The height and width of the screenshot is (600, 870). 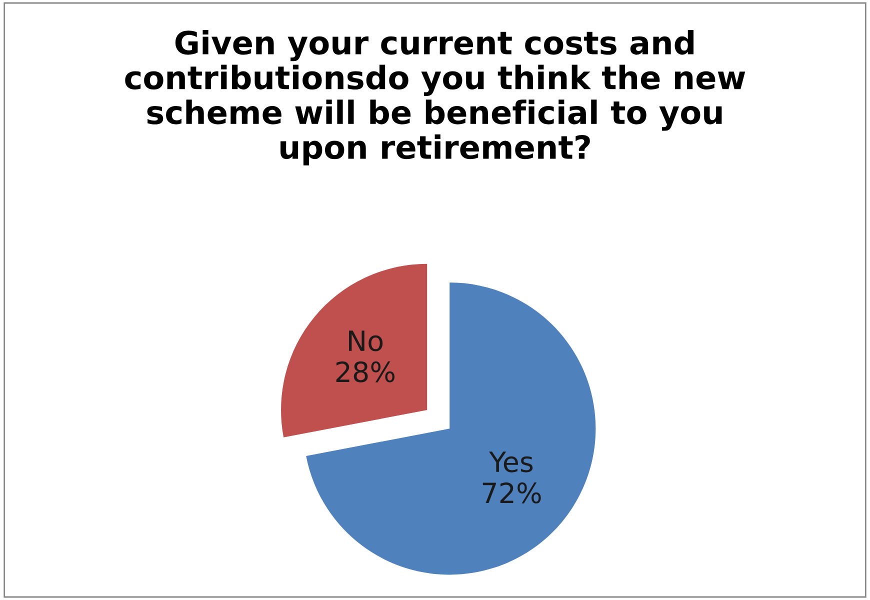 I want to click on slice-label: Yes, so click(x=511, y=462).